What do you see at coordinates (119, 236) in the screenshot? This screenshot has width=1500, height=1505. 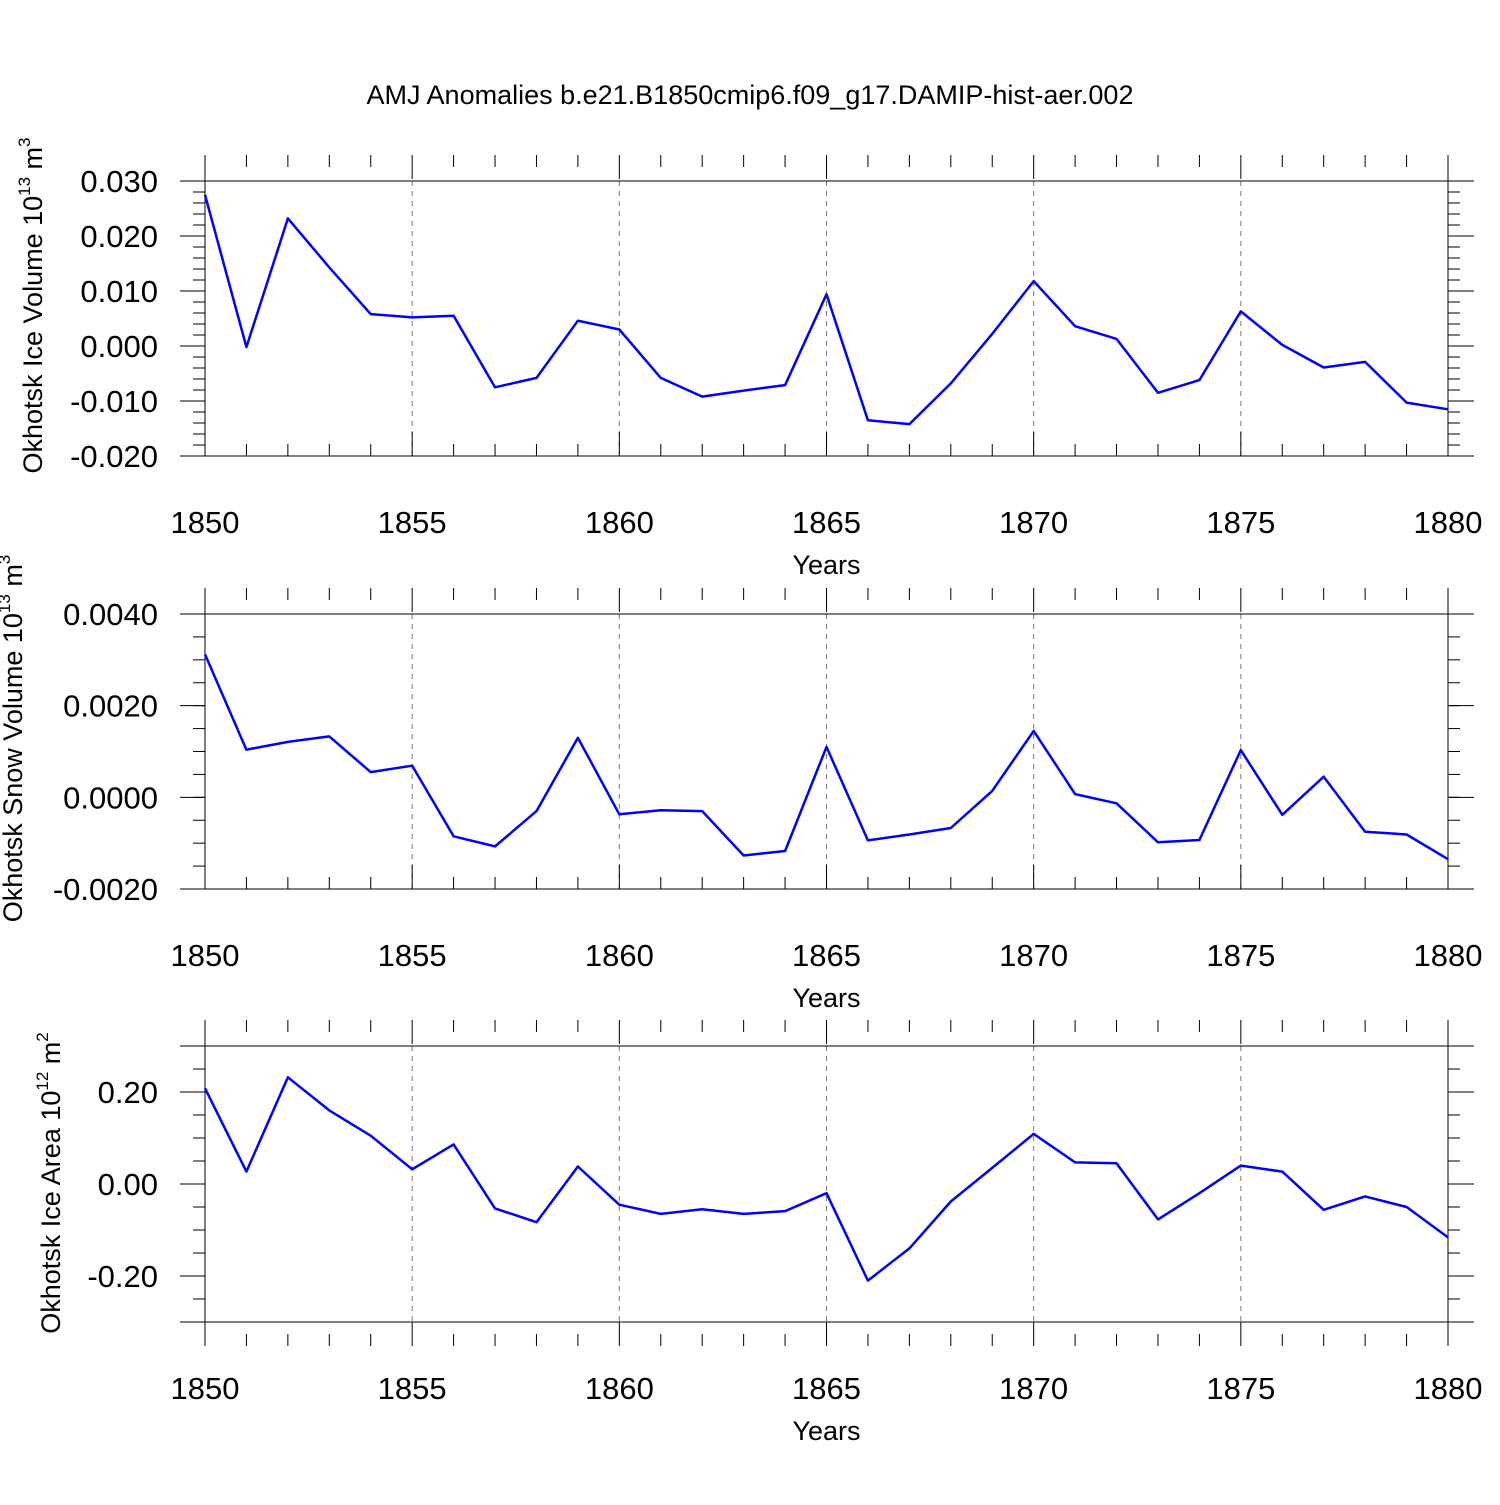 I see `y-tick-label: 0.020` at bounding box center [119, 236].